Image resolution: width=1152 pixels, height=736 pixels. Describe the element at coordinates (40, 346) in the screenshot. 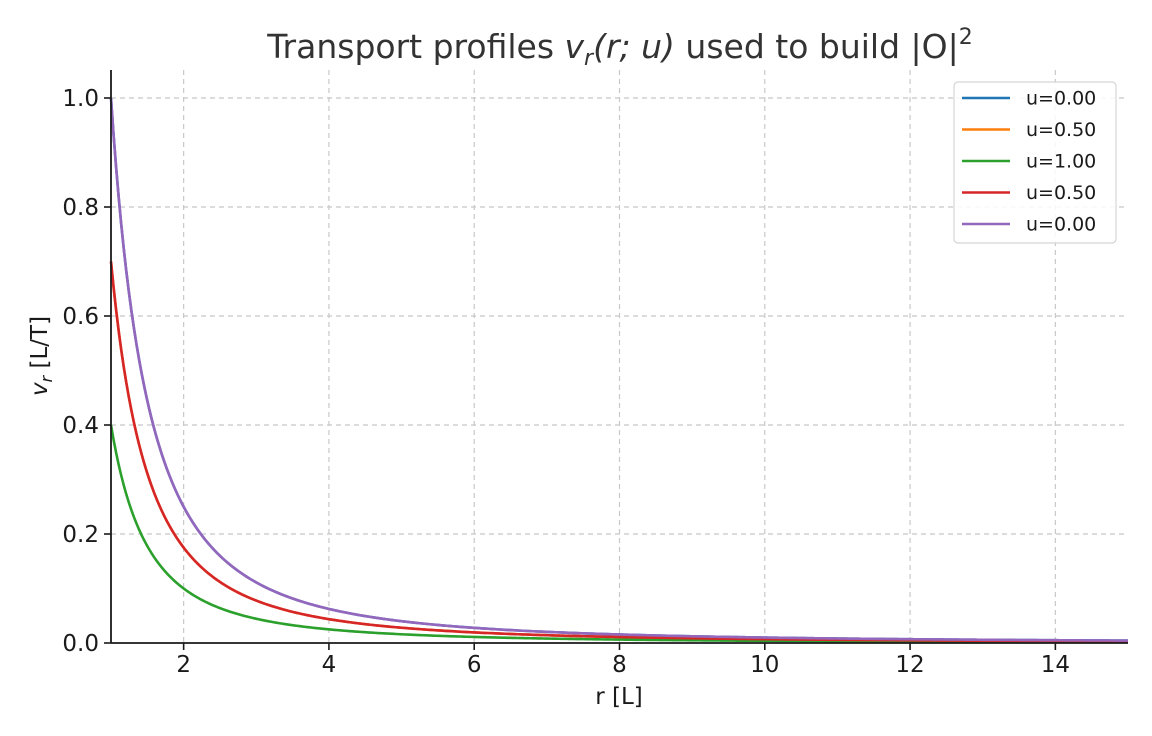

I see `ylabel-rest: [L/T]` at that location.